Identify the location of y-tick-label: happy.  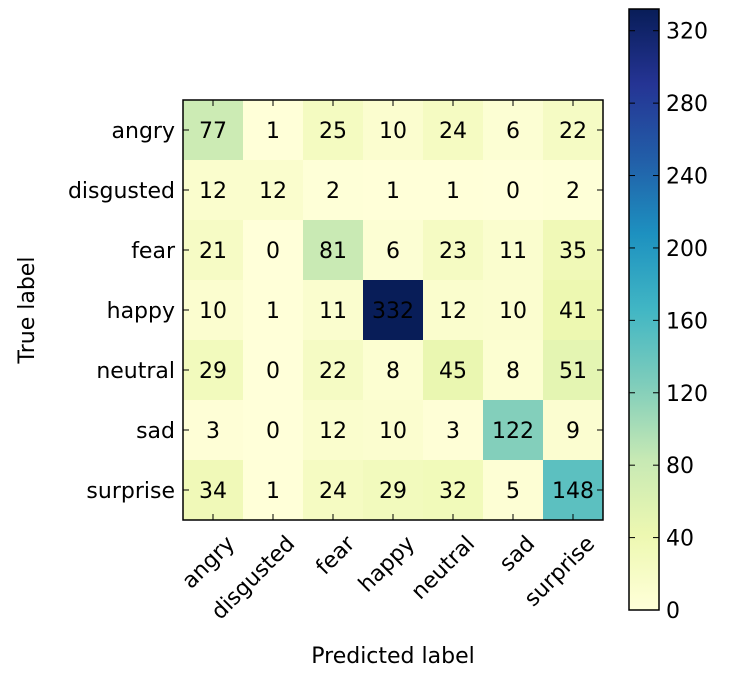
(141, 311).